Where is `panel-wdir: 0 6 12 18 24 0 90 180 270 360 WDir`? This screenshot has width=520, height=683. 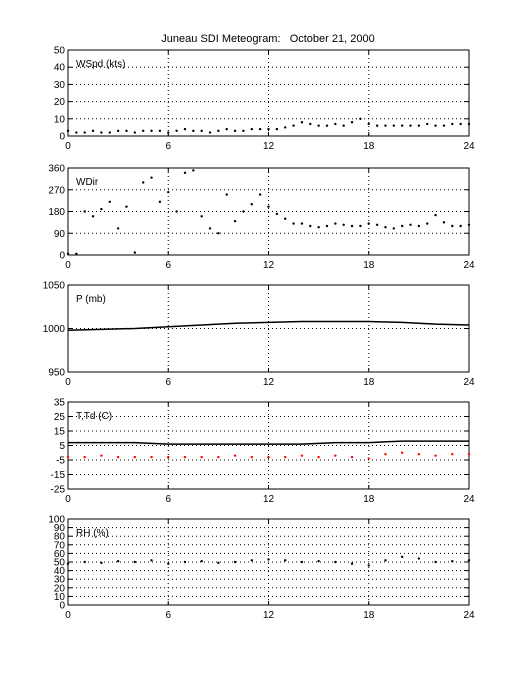
panel-wdir: 0 6 12 18 24 0 90 180 270 360 WDir is located at coordinates (261, 218).